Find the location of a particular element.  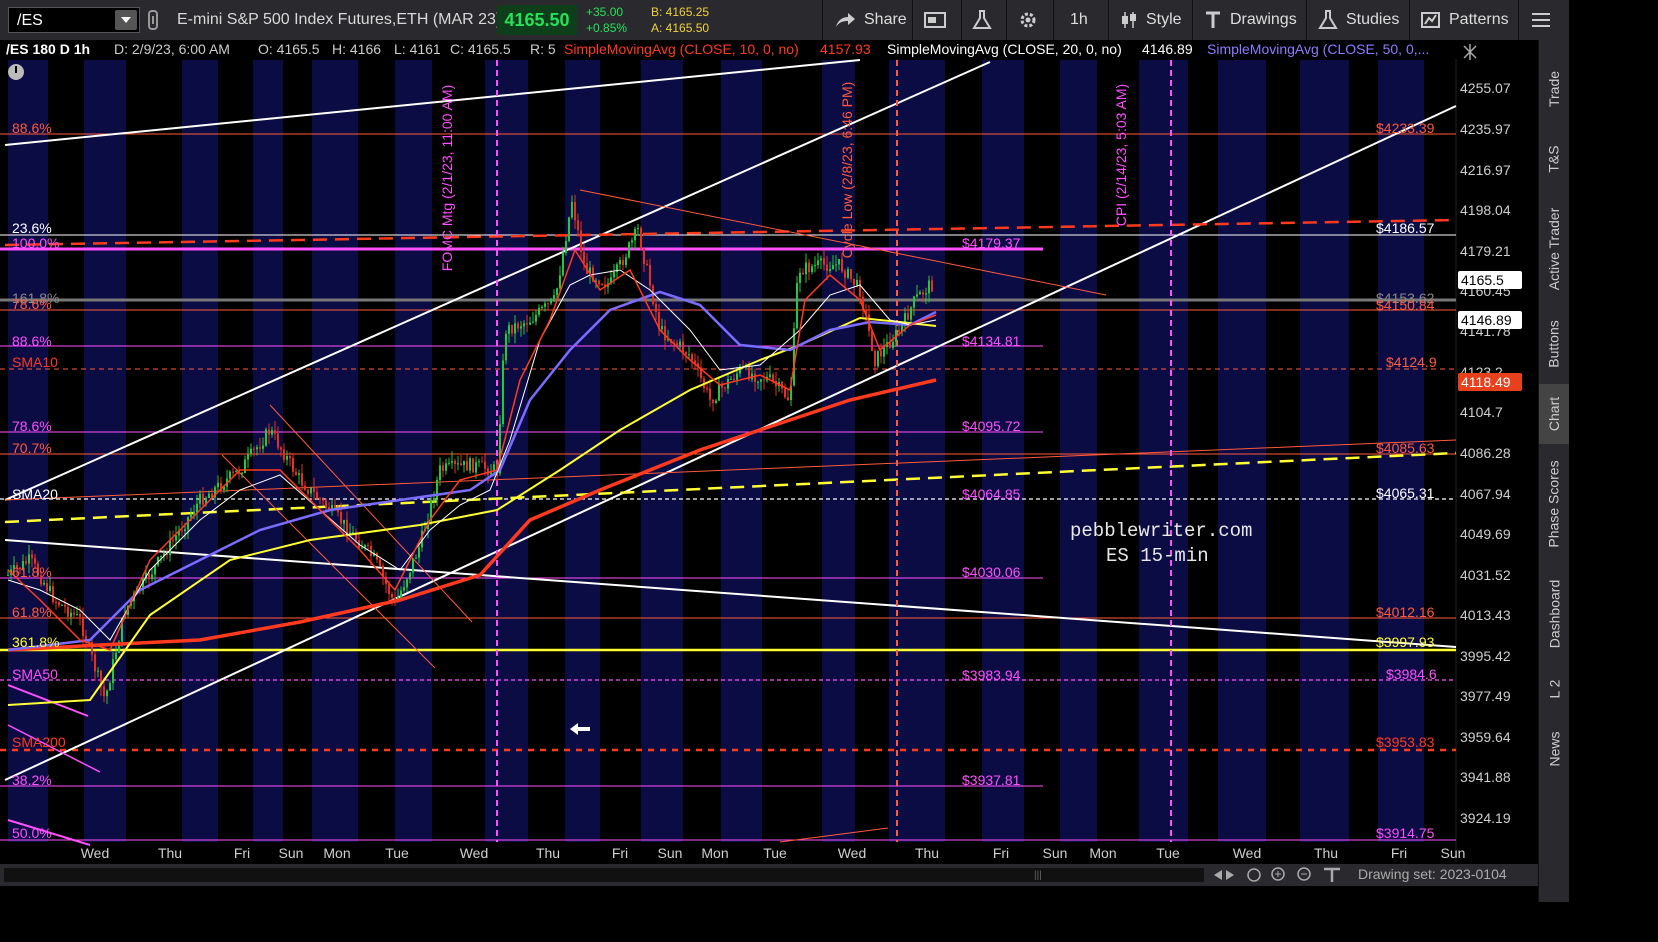

tab-level2: L 2 is located at coordinates (1553, 689).